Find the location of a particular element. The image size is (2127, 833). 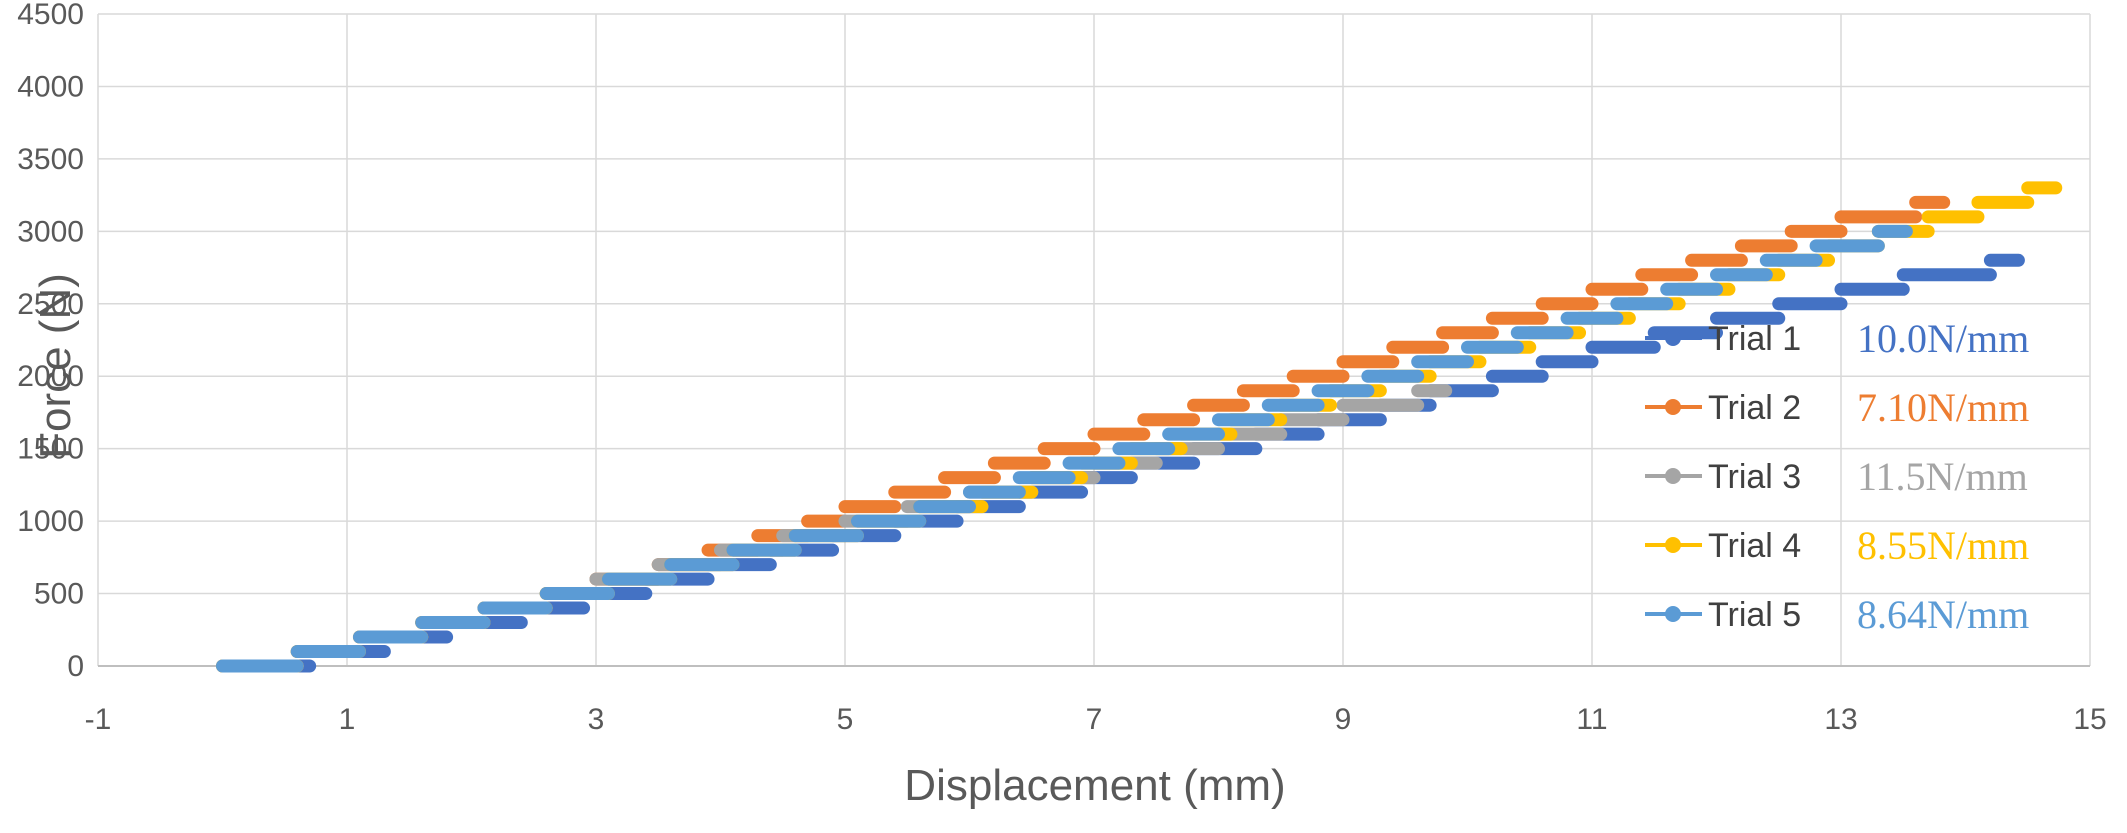

legend-item-trial-3: Trial 3 11.5N/mm is located at coordinates (1836, 476).